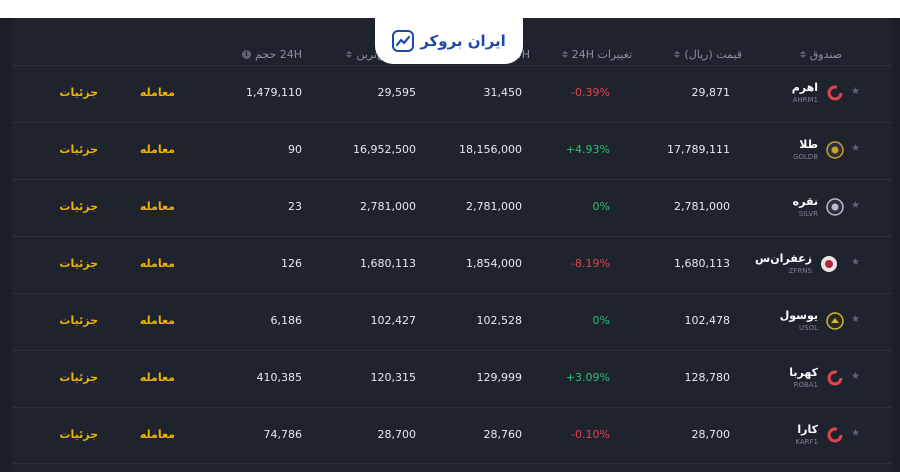 The width and height of the screenshot is (900, 472). I want to click on fund-cell: زعفران‌س ZFRNS, so click(796, 263).